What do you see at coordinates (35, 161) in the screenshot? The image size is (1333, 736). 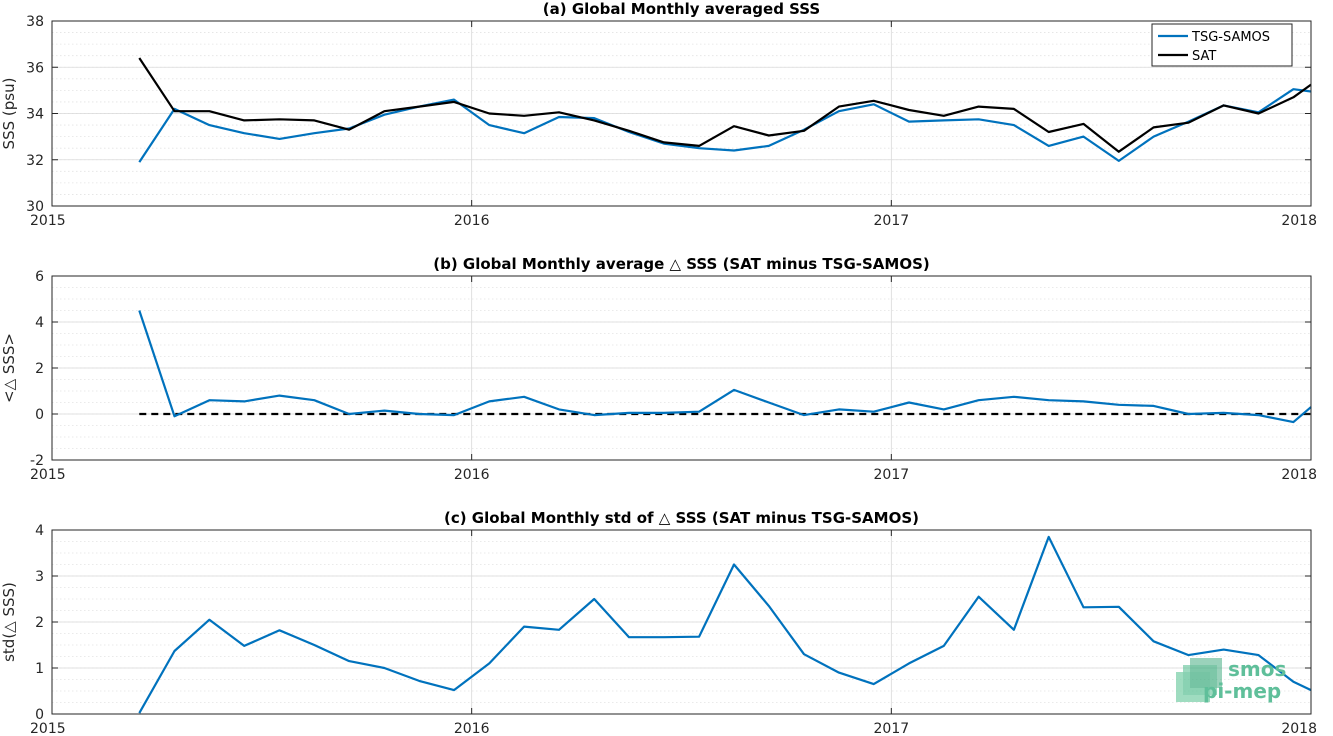 I see `y-tick-label: 32` at bounding box center [35, 161].